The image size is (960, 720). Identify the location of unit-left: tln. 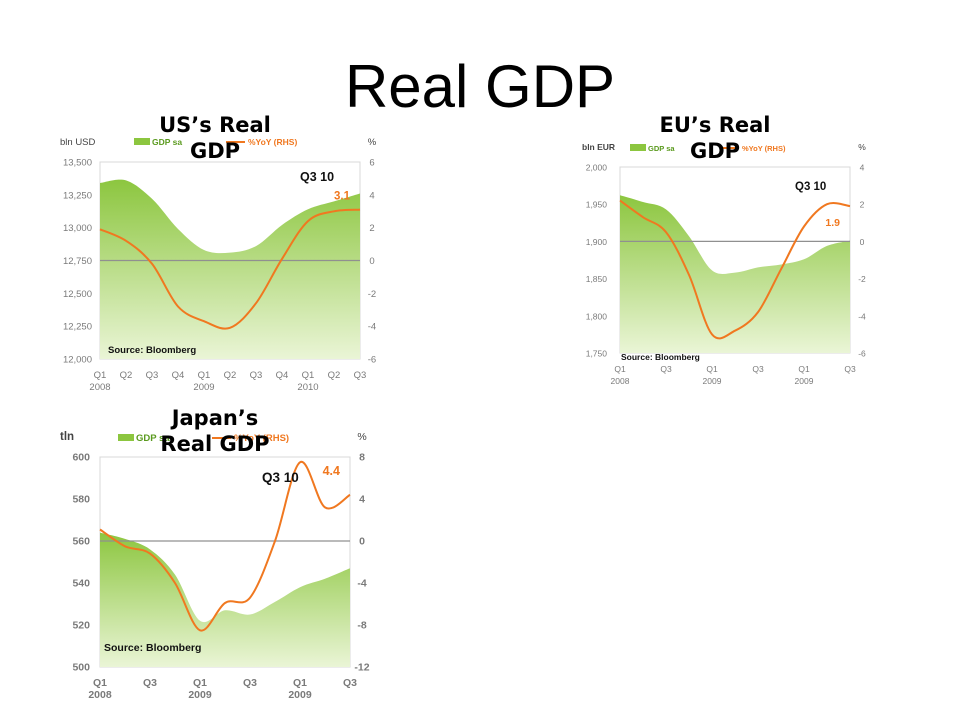
(67, 437).